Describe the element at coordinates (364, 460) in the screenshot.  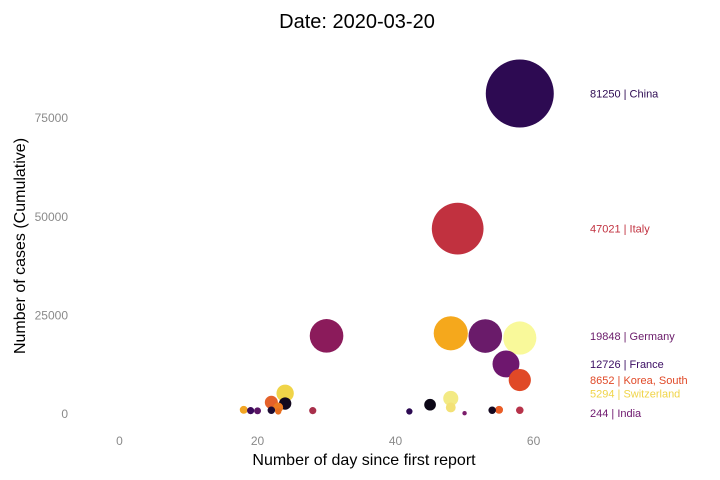
I see `x-axis-title: Number of day since first report` at that location.